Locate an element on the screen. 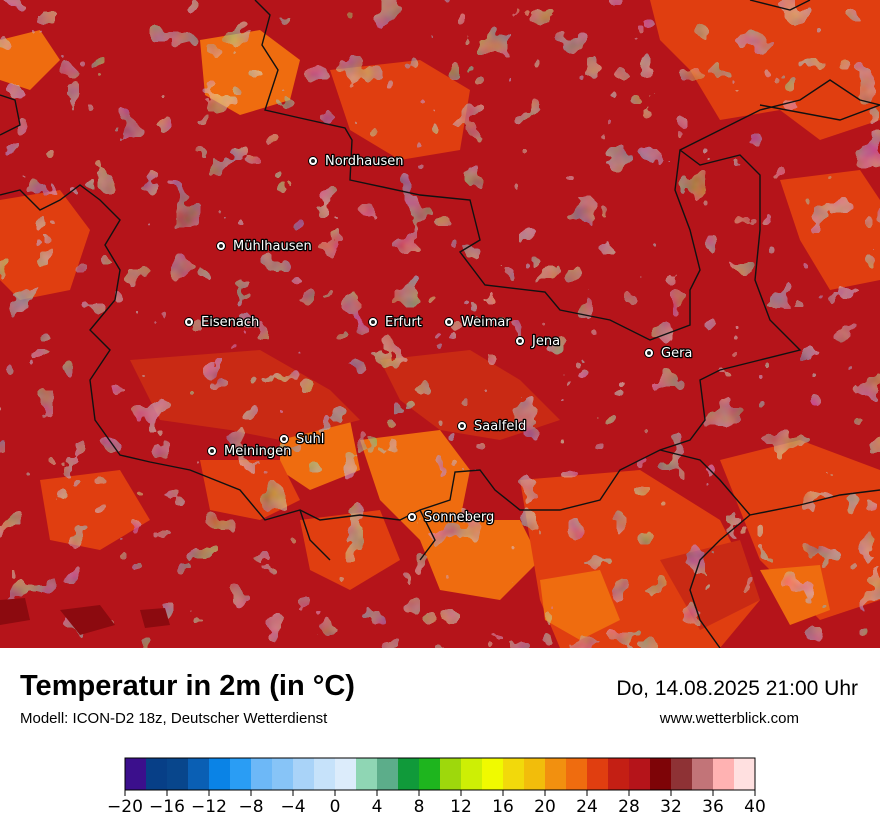  map-title: Temperatur in 2m (in °C) is located at coordinates (187, 686).